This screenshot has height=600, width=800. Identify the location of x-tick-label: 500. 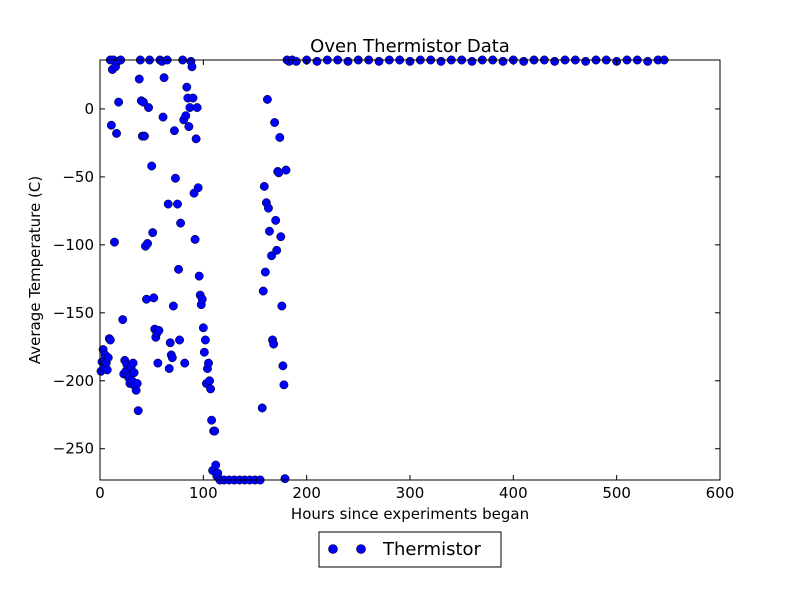
(616, 493).